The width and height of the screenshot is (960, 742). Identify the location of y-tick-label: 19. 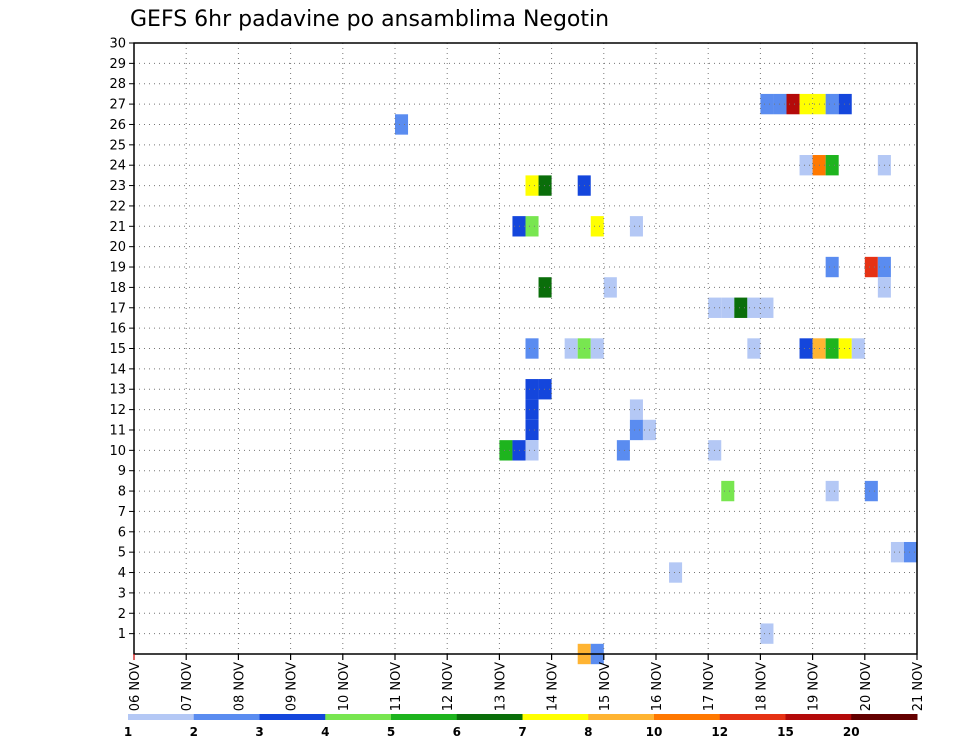
(117, 268).